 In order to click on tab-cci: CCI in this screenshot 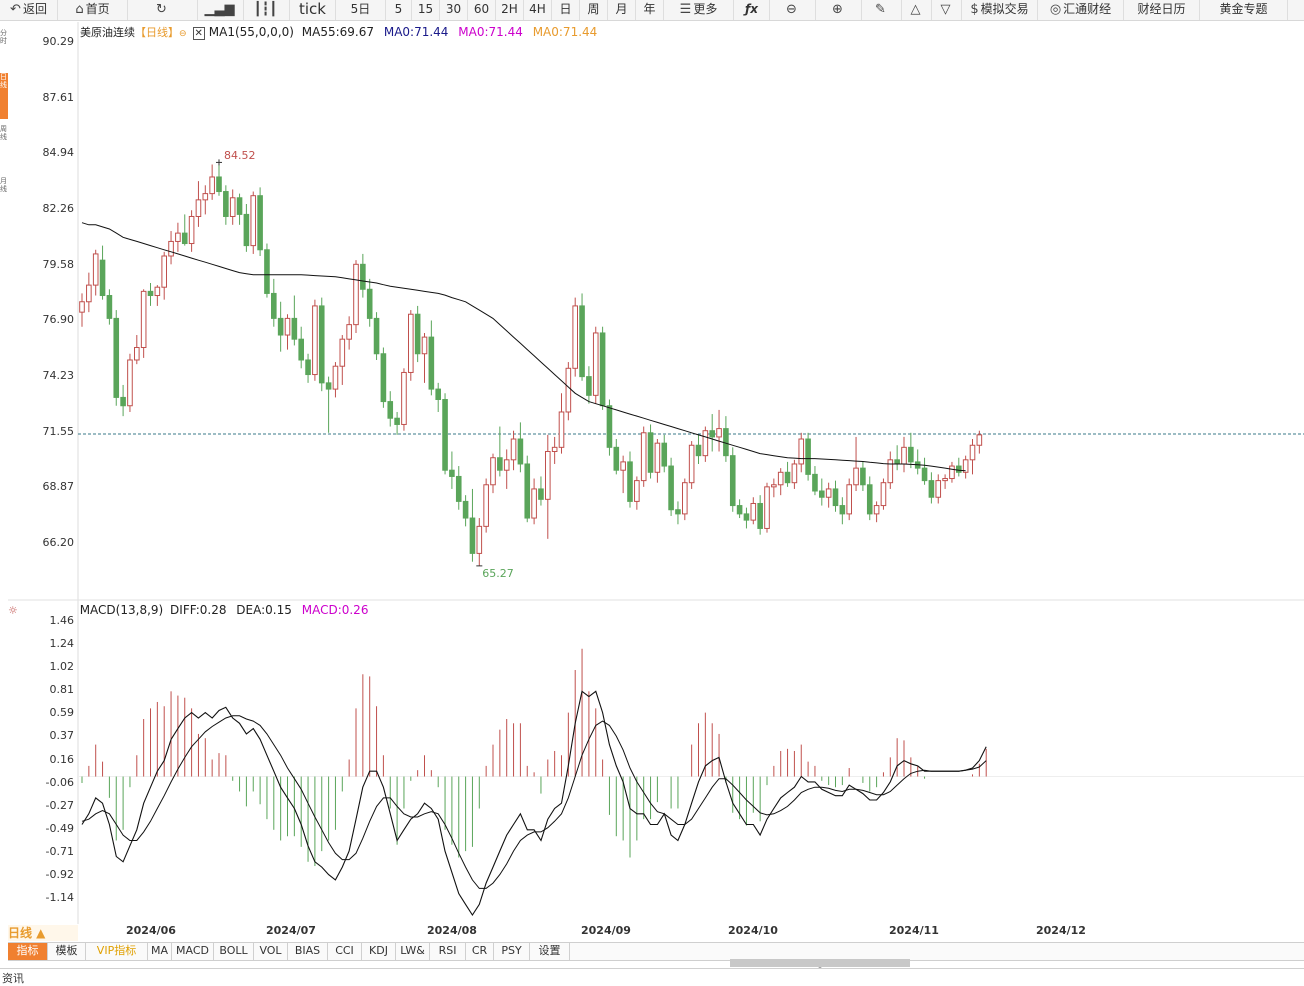, I will do `click(345, 951)`.